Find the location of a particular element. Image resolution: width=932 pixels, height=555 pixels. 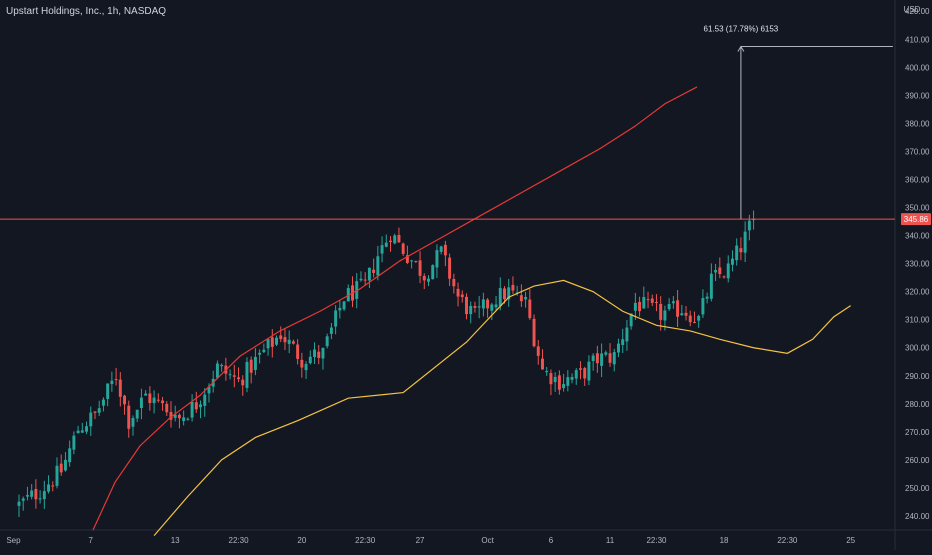

price-tick-label: 280.00 is located at coordinates (917, 404).